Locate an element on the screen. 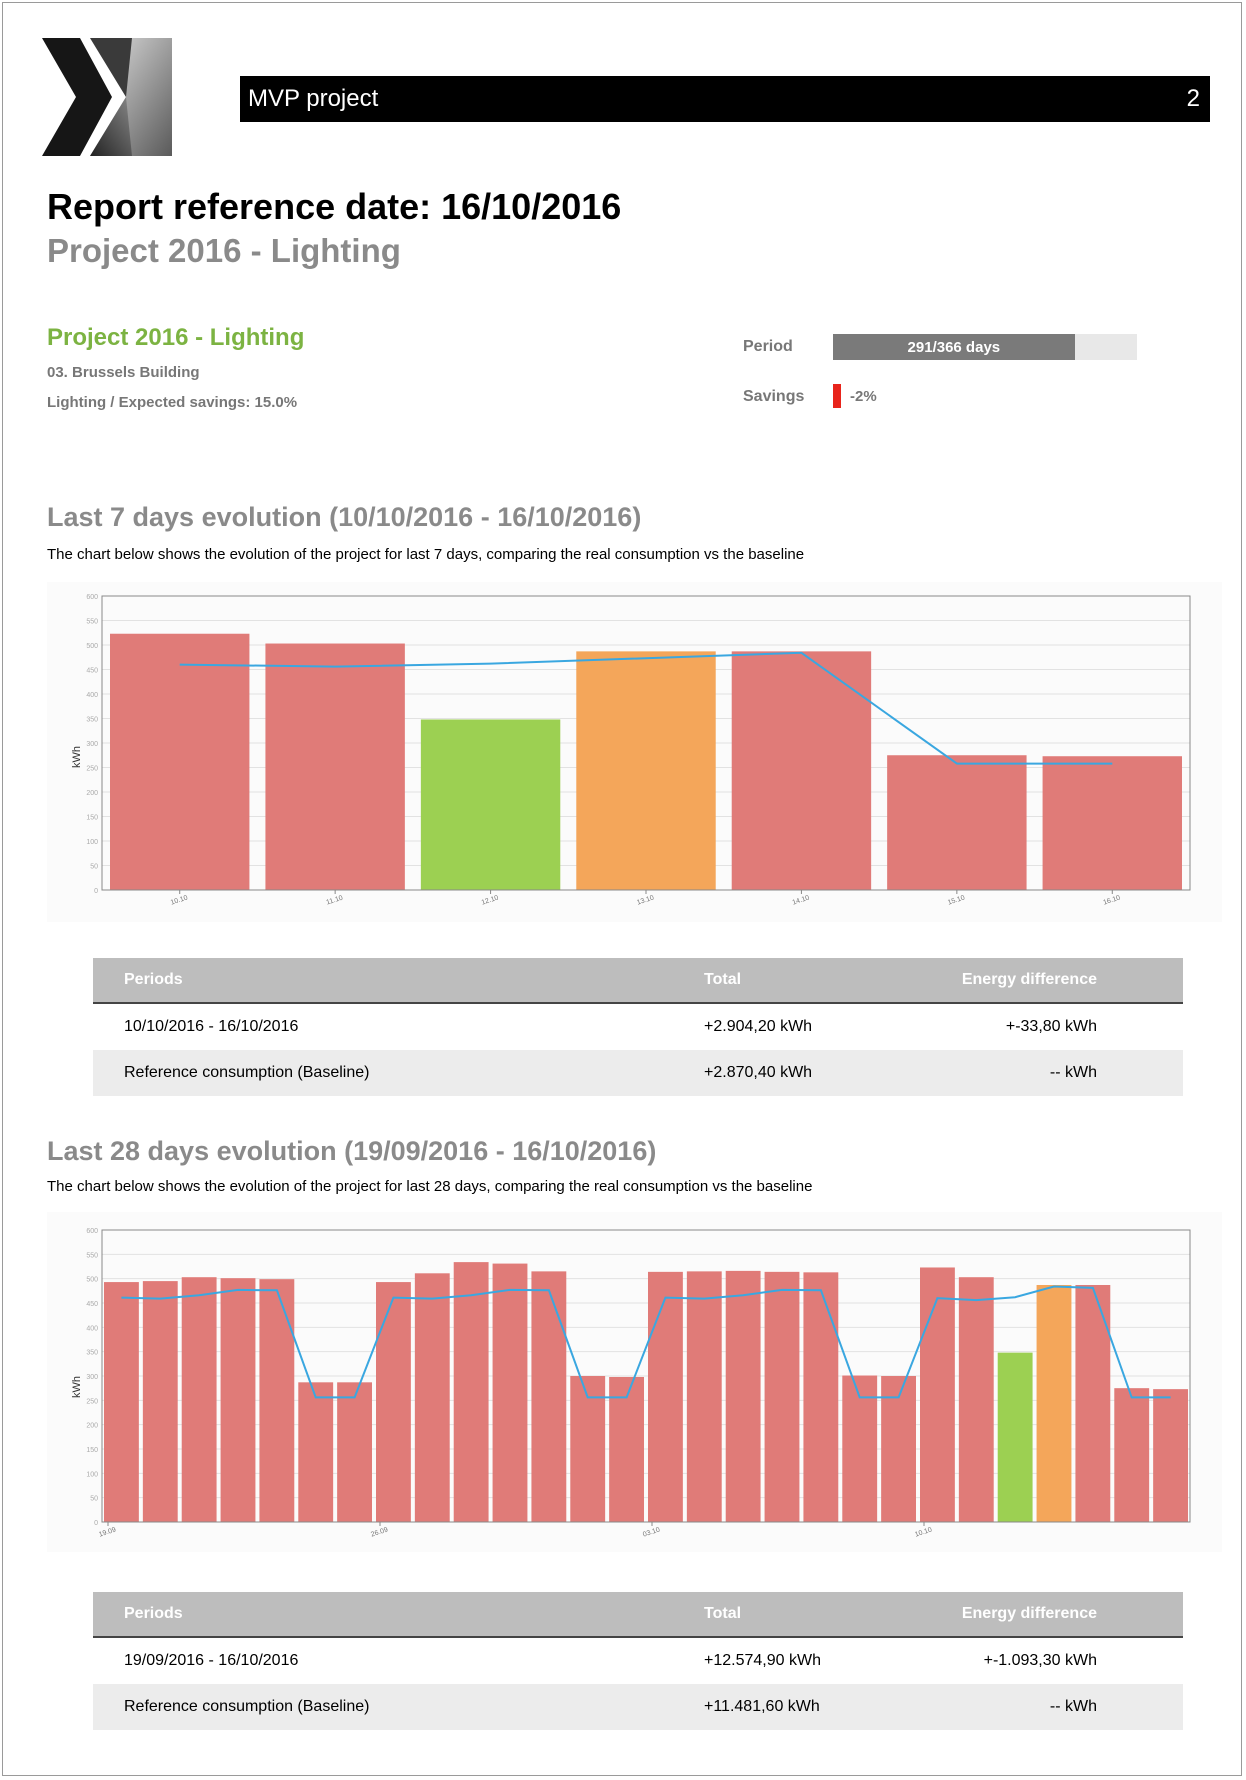 This screenshot has width=1246, height=1780. bar-01.10 is located at coordinates (588, 1449).